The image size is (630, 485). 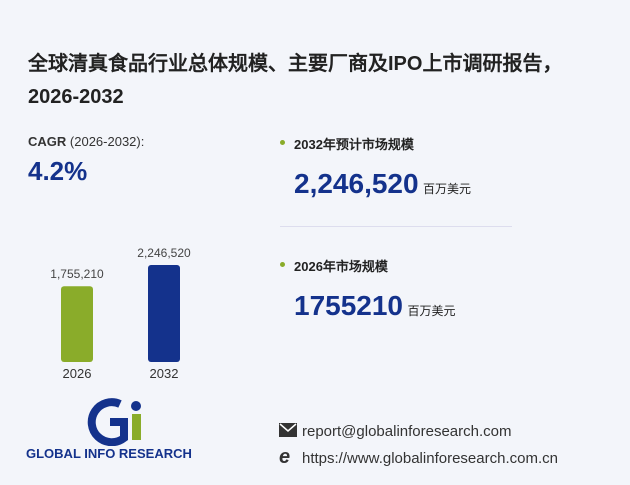 What do you see at coordinates (396, 226) in the screenshot?
I see `divider` at bounding box center [396, 226].